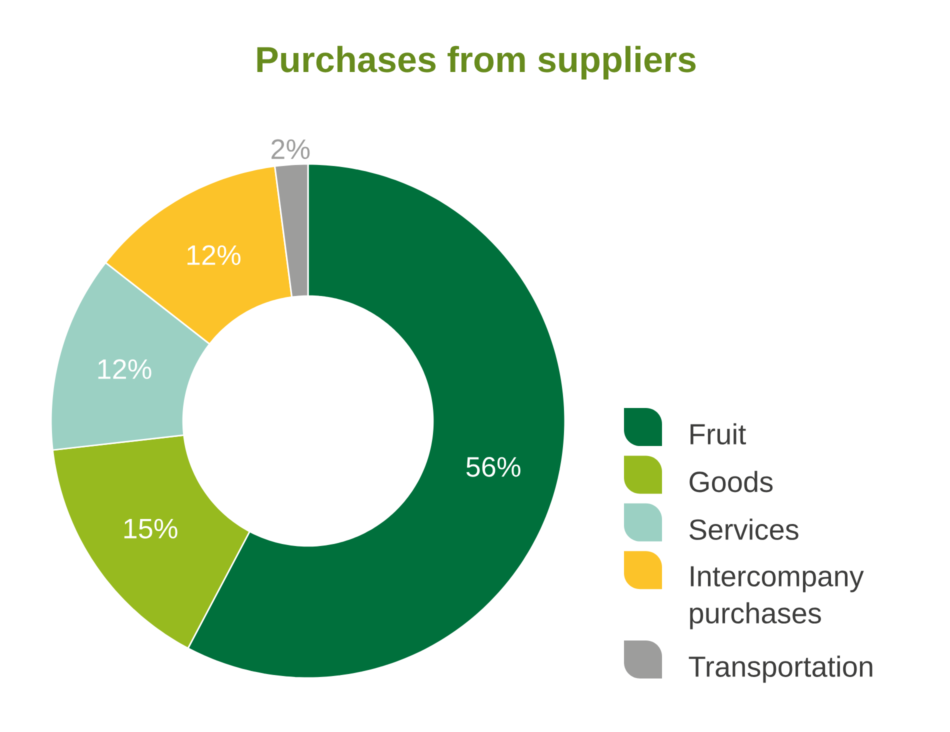 Image resolution: width=950 pixels, height=732 pixels. What do you see at coordinates (291, 149) in the screenshot?
I see `data-label: 2%` at bounding box center [291, 149].